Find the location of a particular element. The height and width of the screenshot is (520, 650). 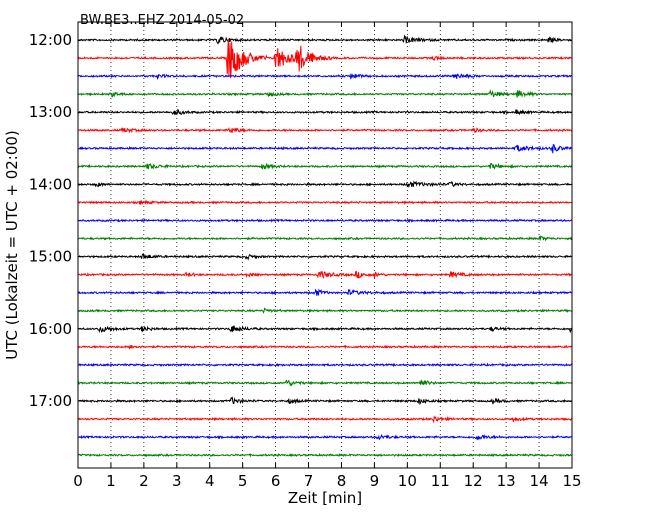

y-tick-label: 16:00 is located at coordinates (50, 329).